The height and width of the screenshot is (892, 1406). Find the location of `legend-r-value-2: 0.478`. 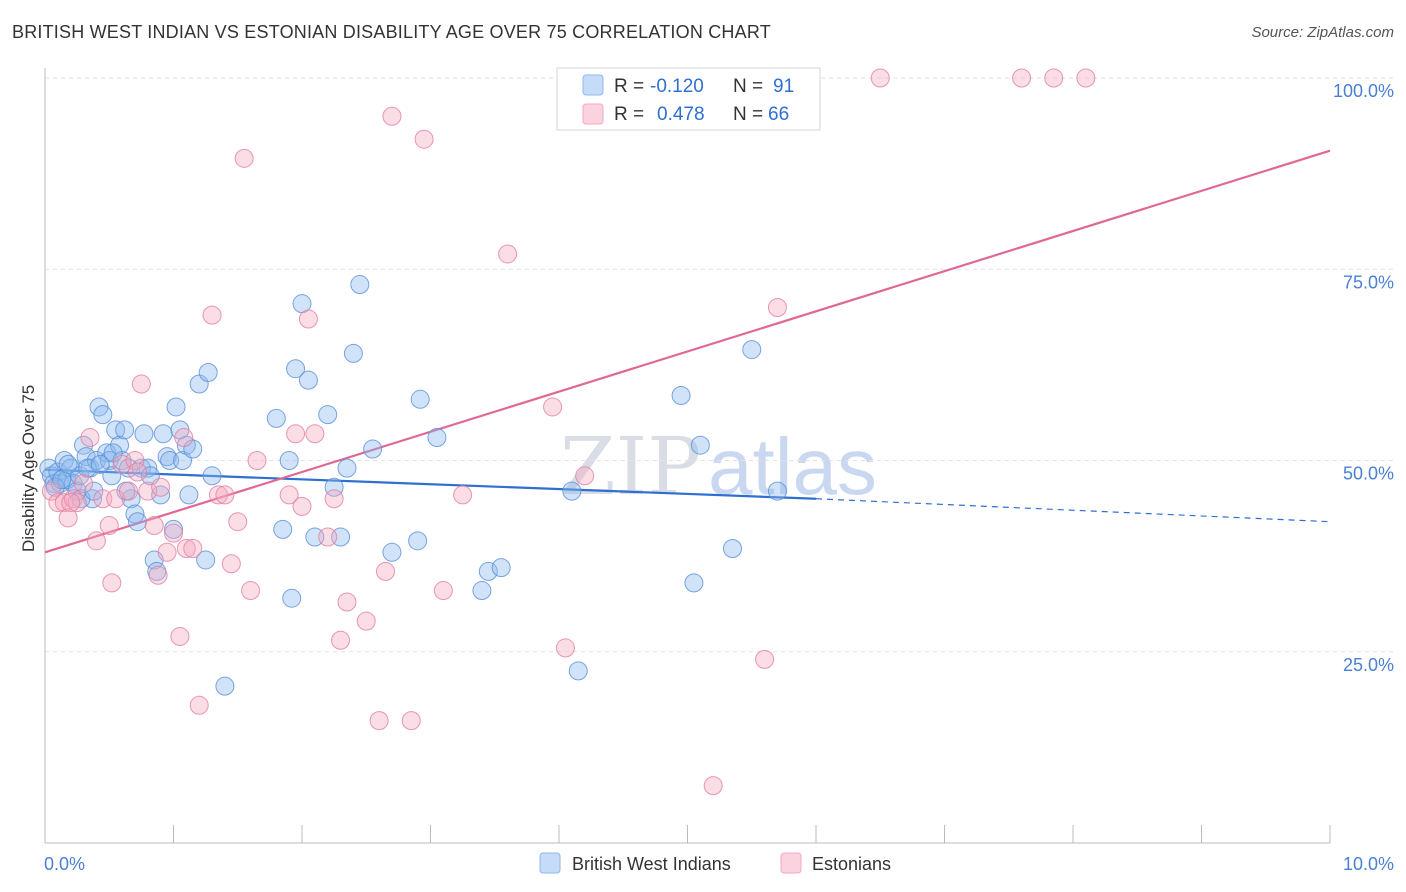

legend-r-value-2: 0.478 is located at coordinates (681, 114).